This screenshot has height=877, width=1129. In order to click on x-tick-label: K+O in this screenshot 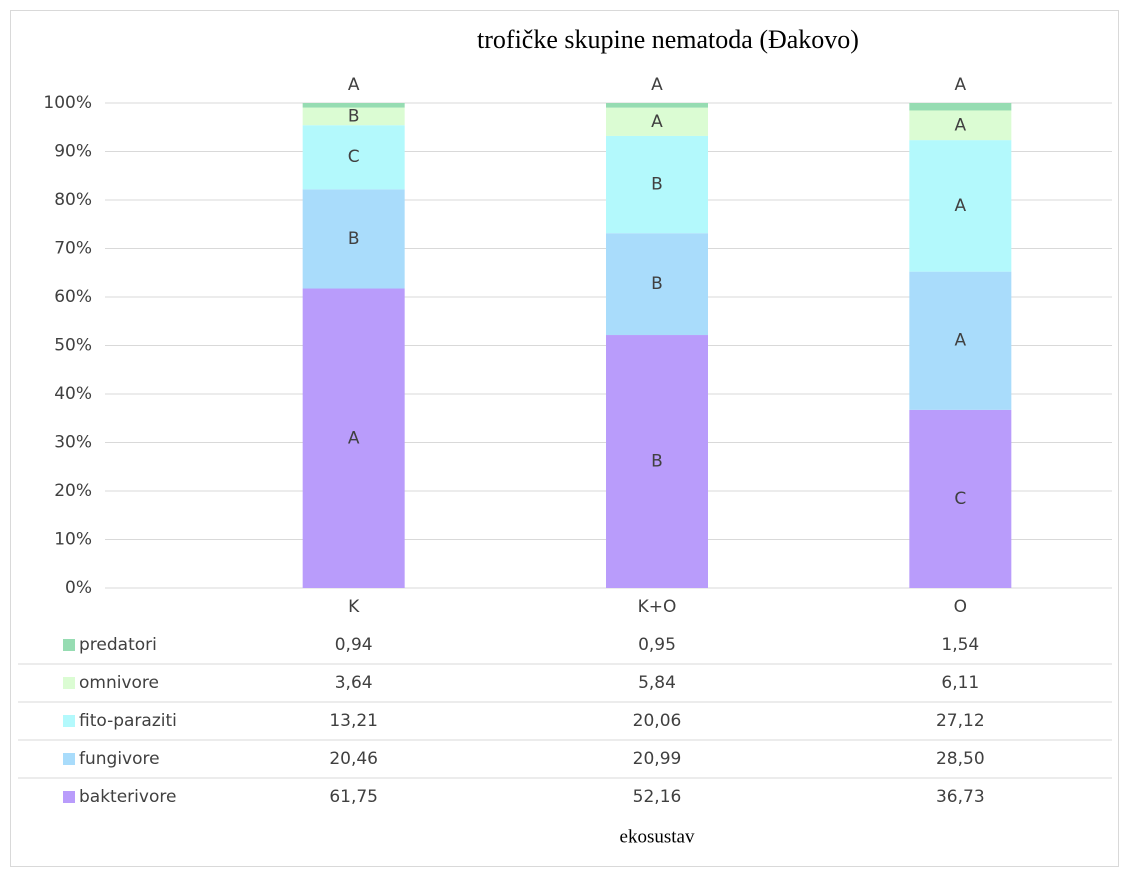, I will do `click(657, 607)`.